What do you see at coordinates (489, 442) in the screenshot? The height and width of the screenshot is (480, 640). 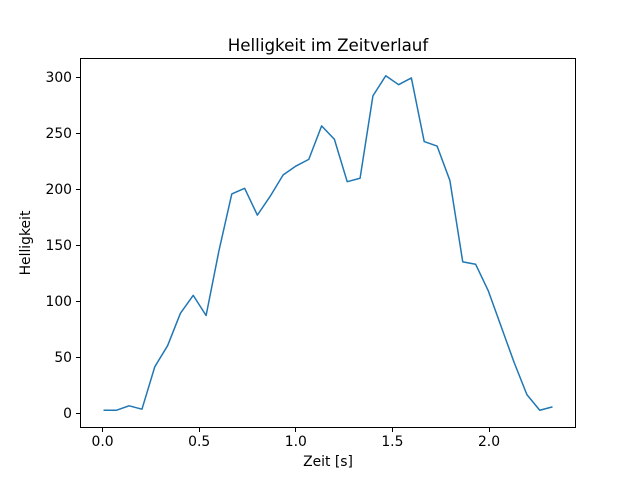 I see `x-tick-label: 2.0` at bounding box center [489, 442].